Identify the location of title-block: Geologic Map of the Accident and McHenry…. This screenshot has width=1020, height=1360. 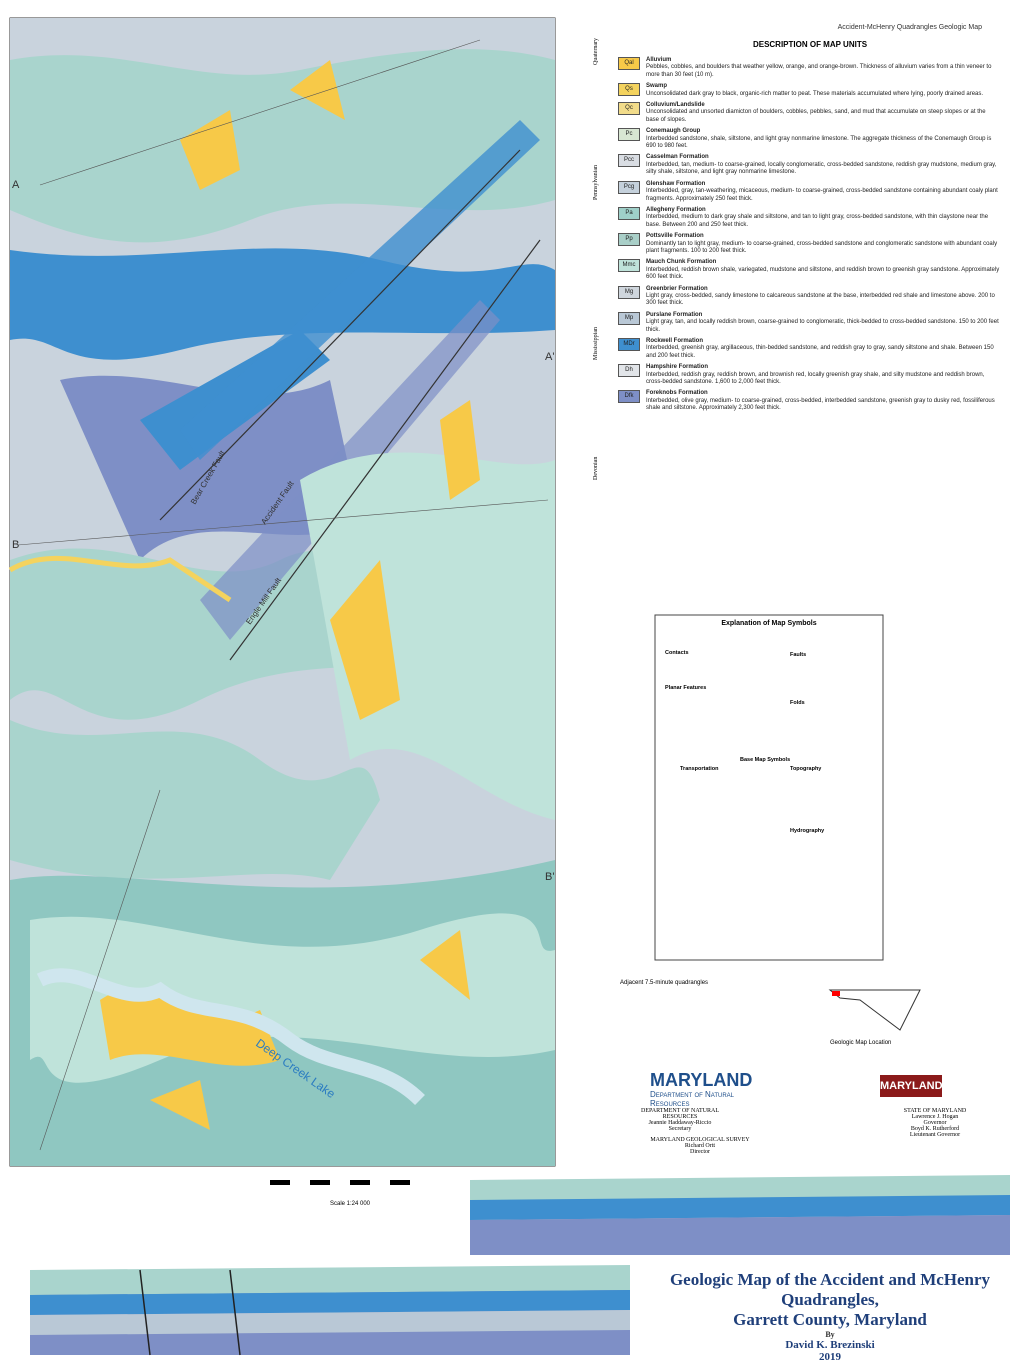
(830, 1315).